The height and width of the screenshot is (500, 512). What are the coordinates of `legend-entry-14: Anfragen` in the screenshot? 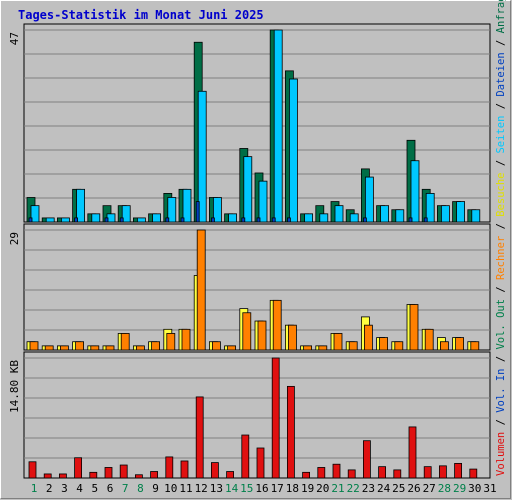 It's located at (501, 16).